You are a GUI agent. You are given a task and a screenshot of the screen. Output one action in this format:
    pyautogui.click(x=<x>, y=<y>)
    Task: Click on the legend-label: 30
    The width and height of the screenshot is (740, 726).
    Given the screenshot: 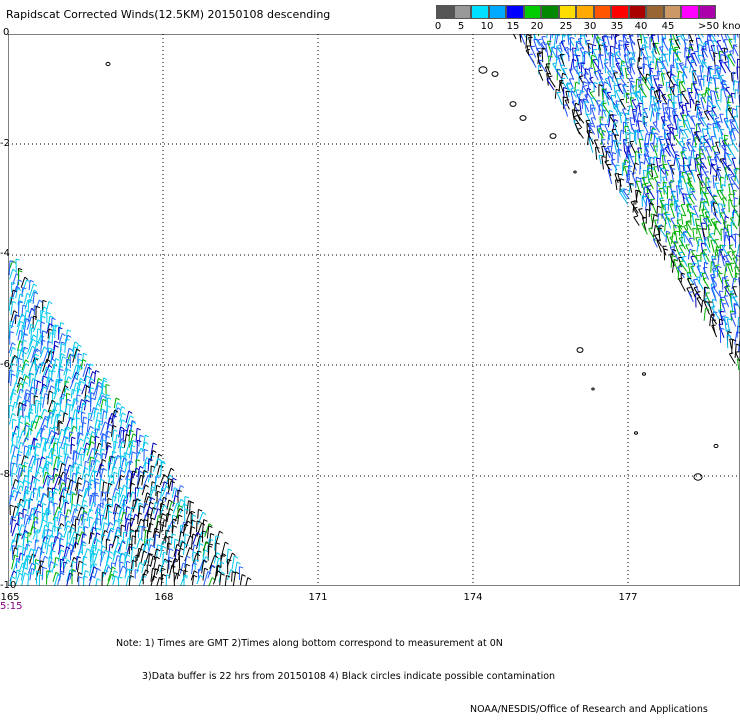 What is the action you would take?
    pyautogui.click(x=590, y=26)
    